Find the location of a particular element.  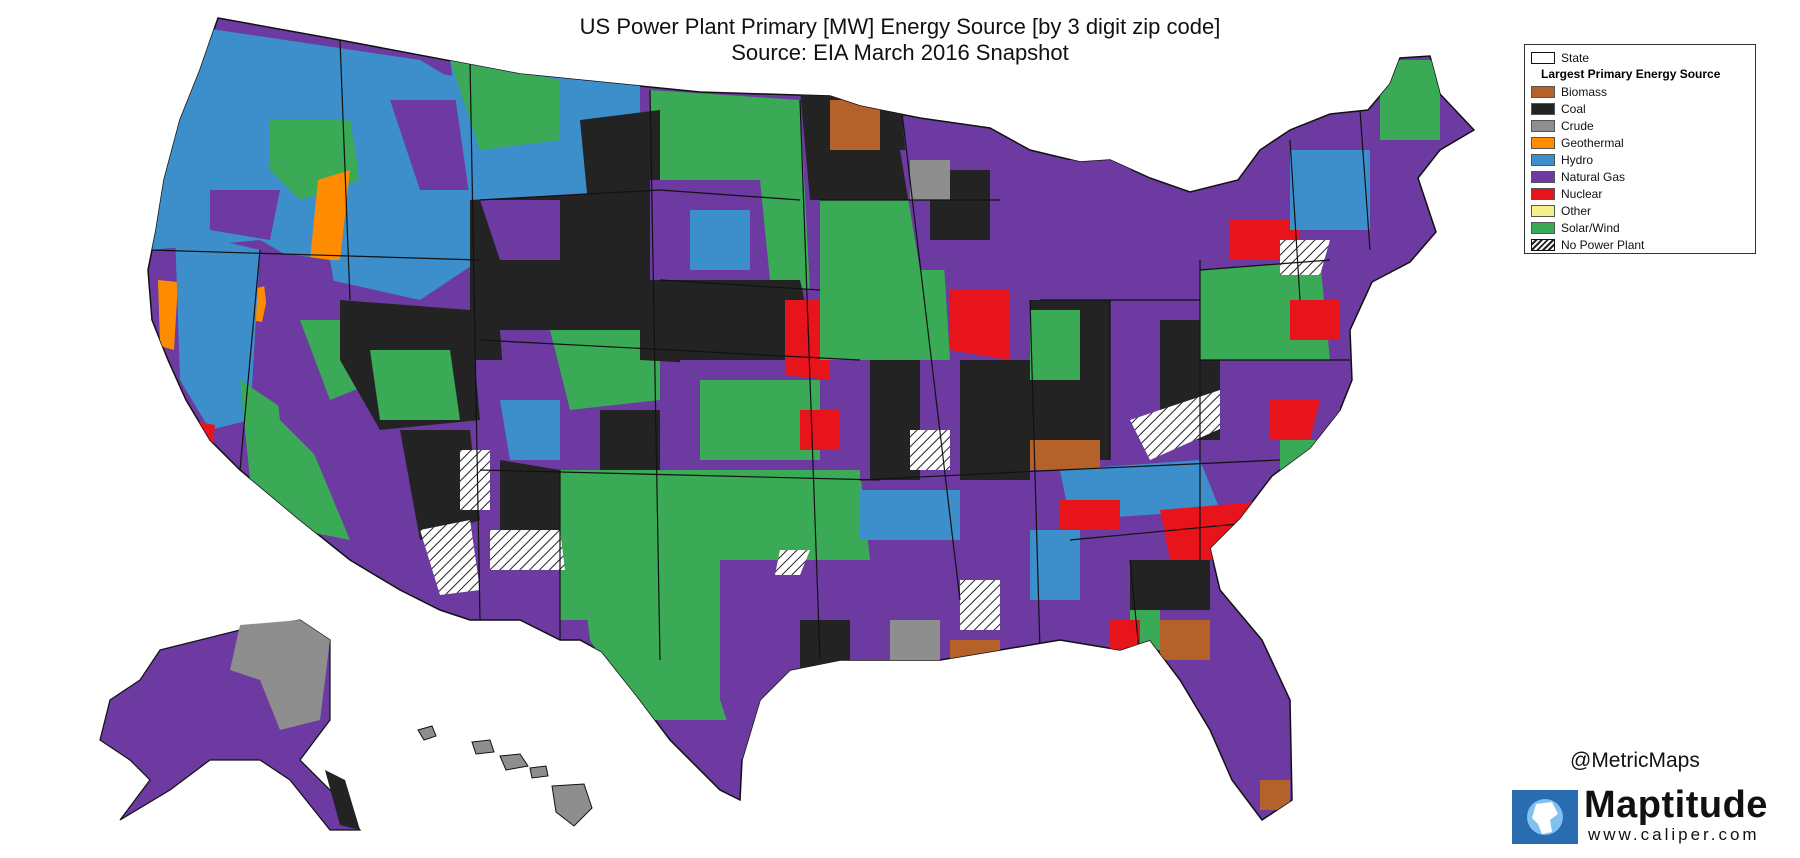

maptitude-url: www.caliper.com is located at coordinates (1674, 834).